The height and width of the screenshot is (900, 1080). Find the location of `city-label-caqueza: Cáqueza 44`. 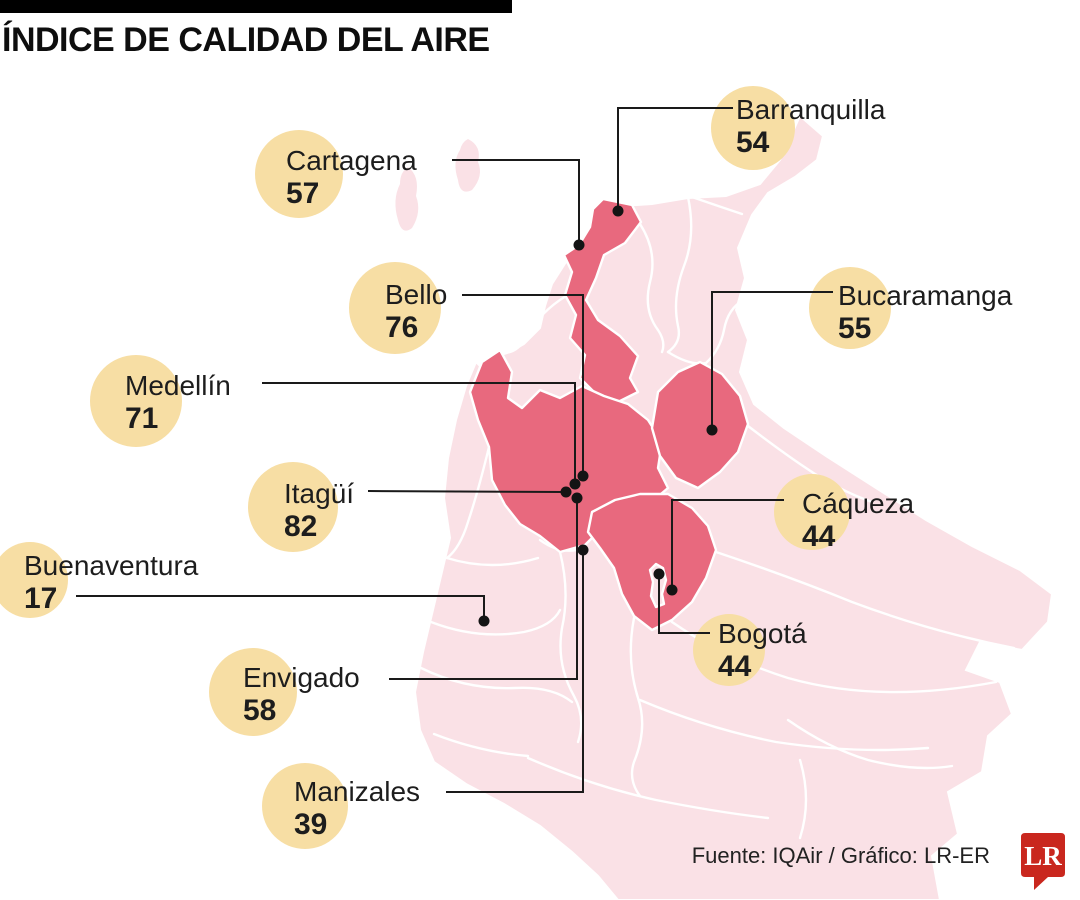

city-label-caqueza: Cáqueza 44 is located at coordinates (858, 519).